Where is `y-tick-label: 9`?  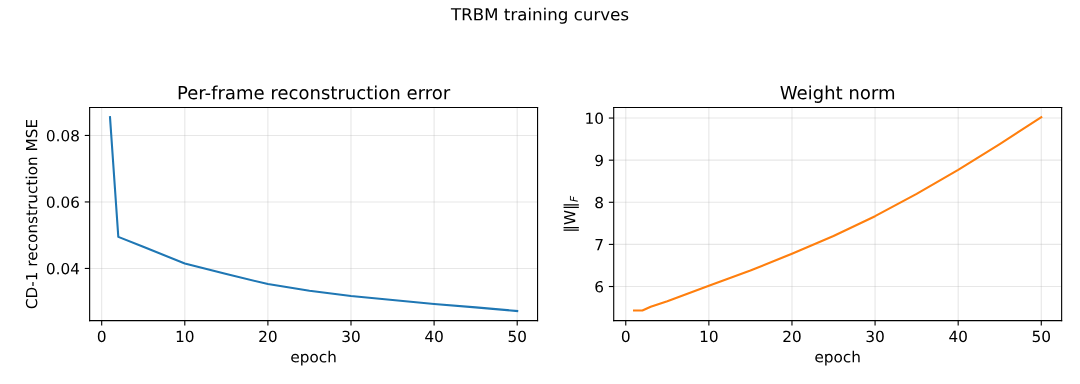 y-tick-label: 9 is located at coordinates (599, 160).